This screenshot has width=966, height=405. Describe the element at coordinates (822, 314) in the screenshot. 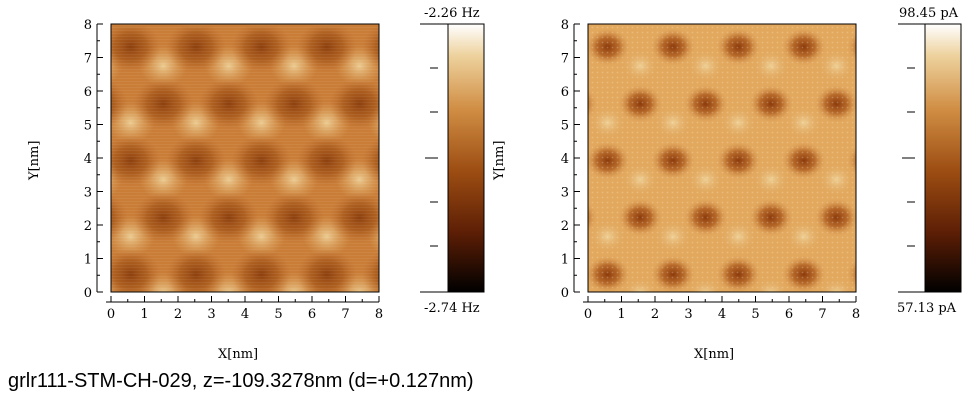

I see `right-x-tick-label: 7` at that location.